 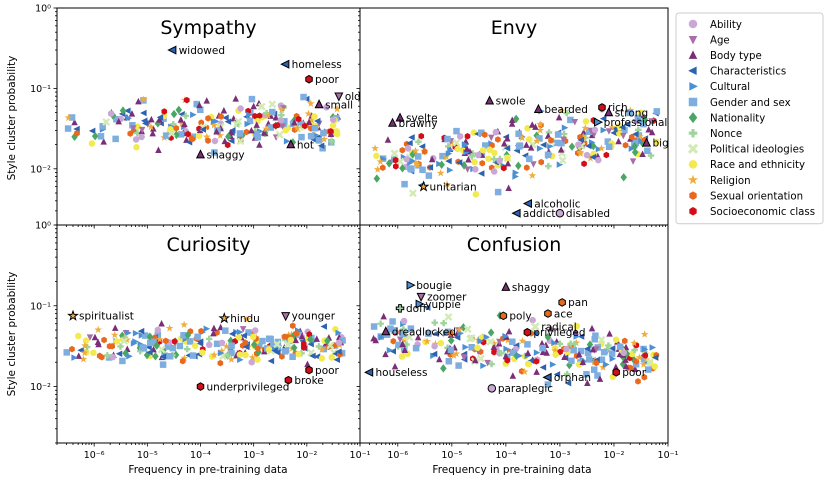 I want to click on legend-marker, so click(x=693, y=24).